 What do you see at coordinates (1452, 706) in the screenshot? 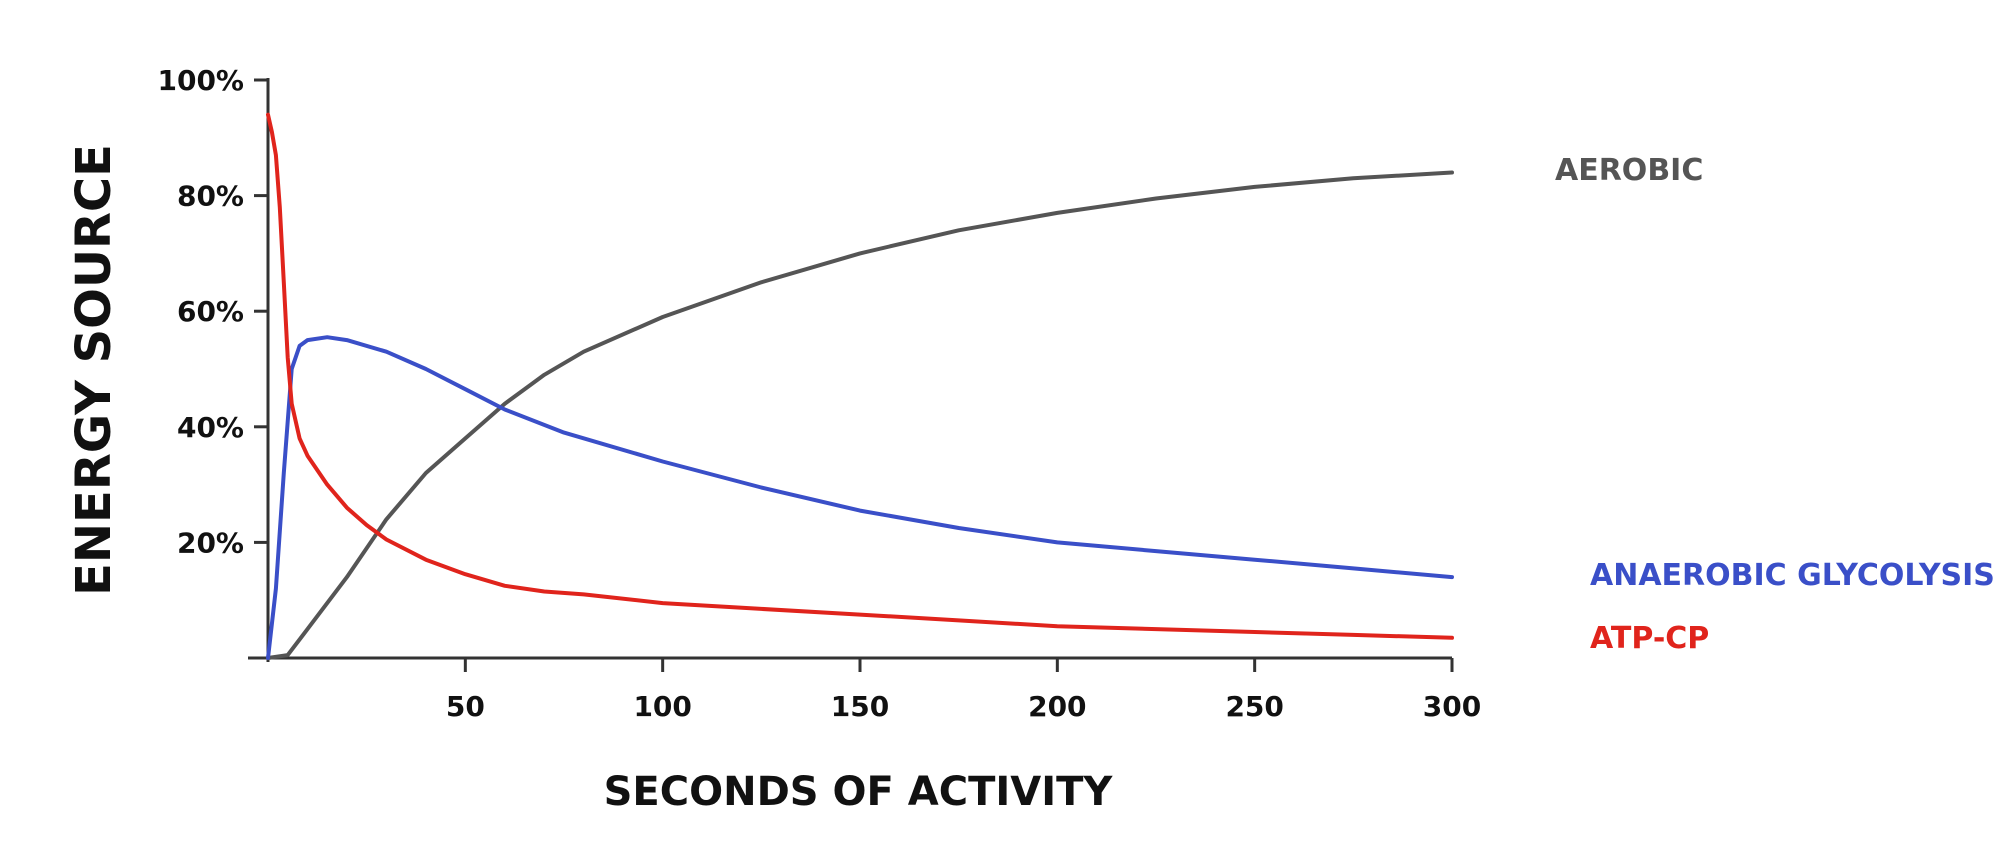
I see `x-tick-label: 300` at bounding box center [1452, 706].